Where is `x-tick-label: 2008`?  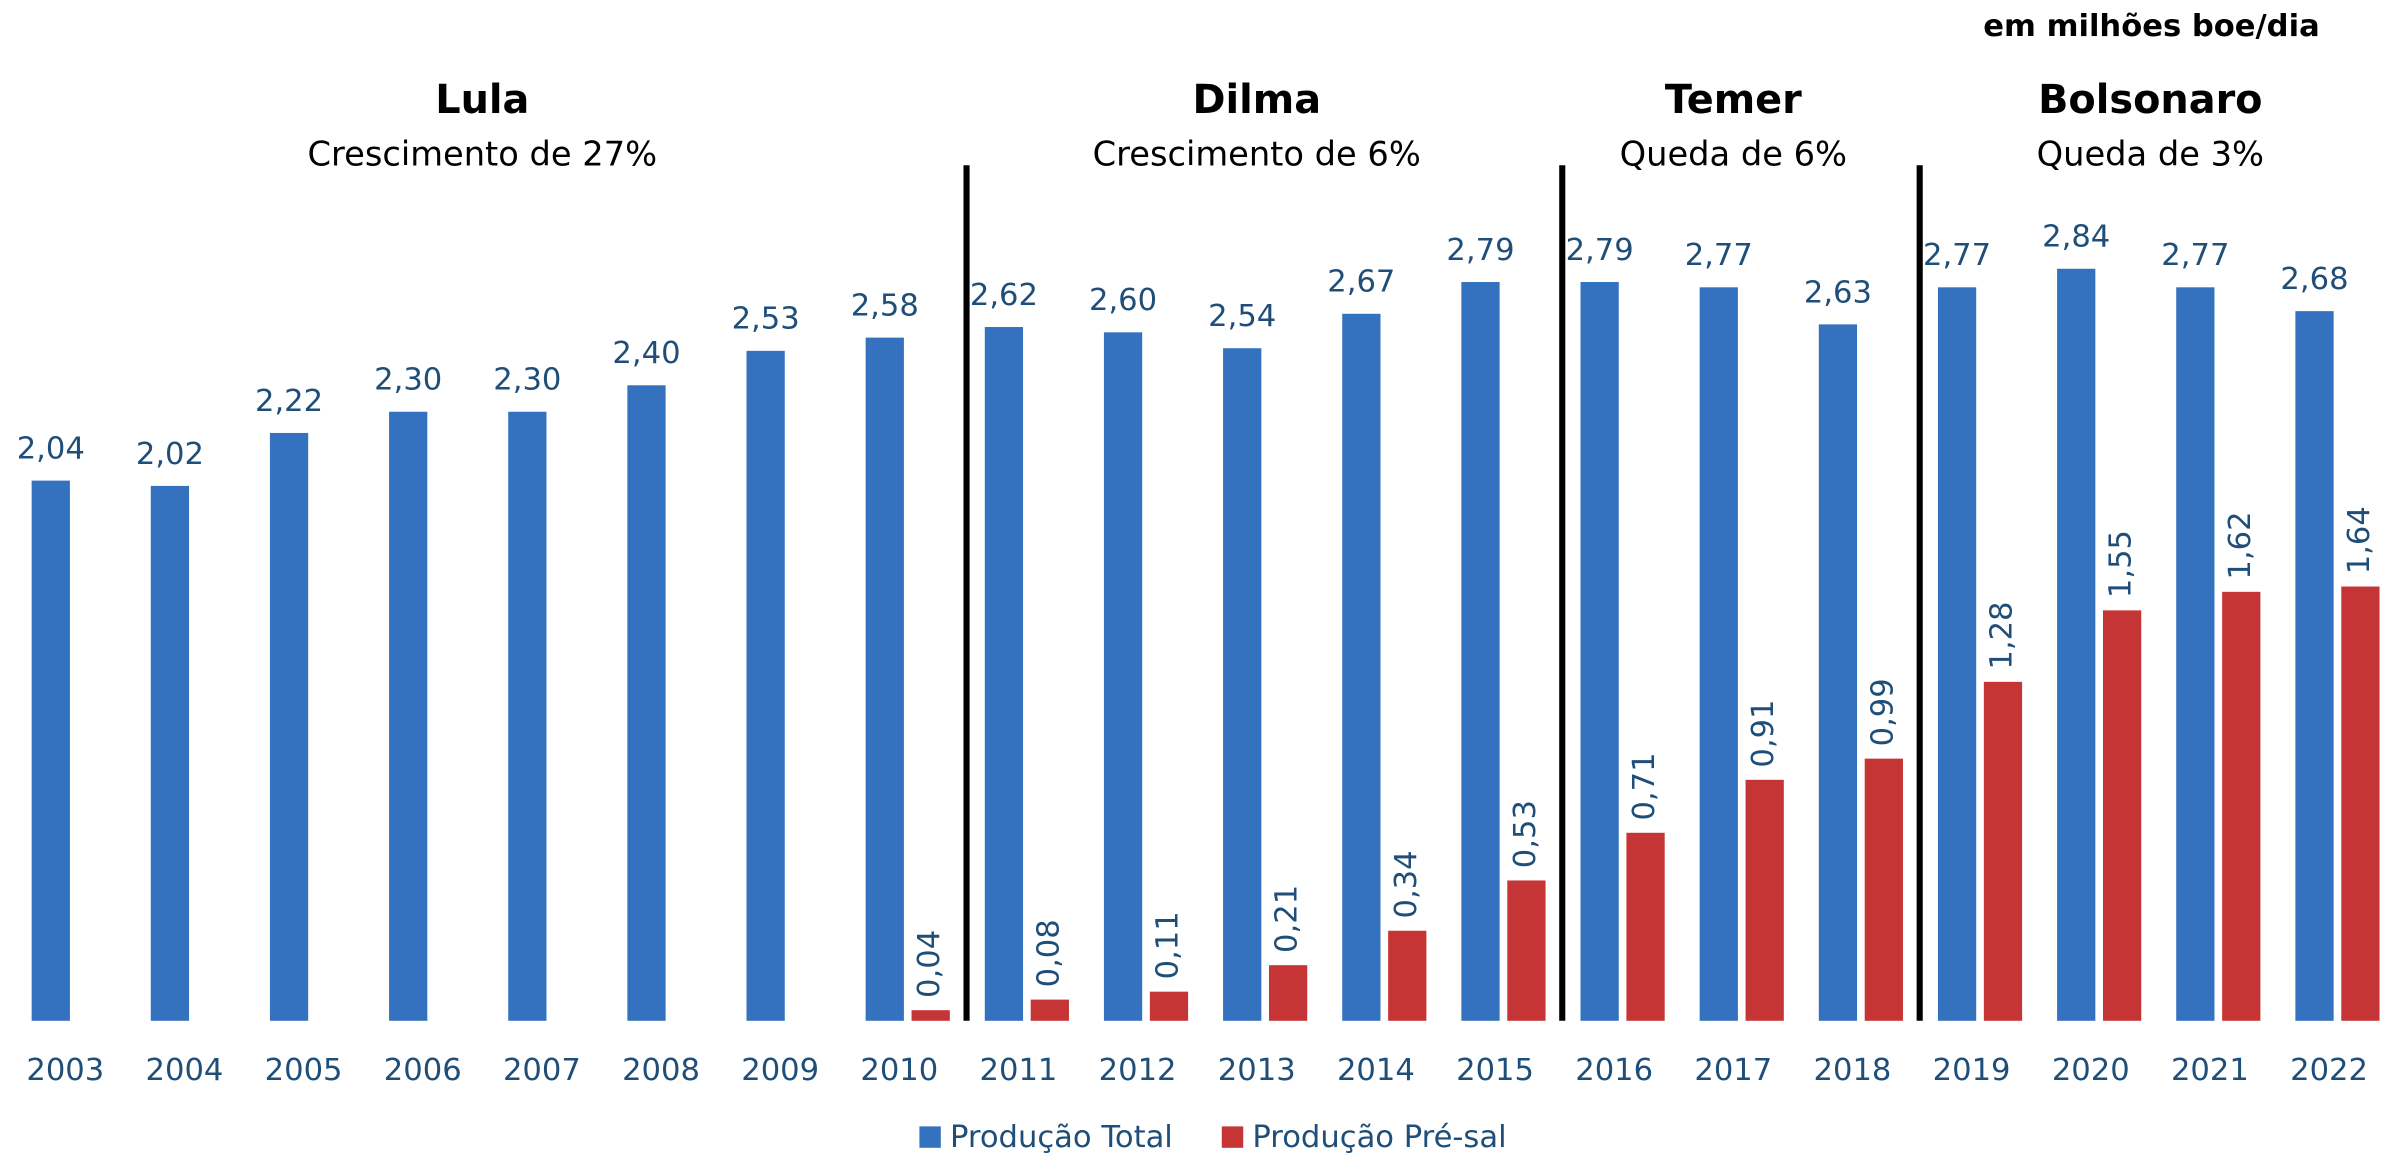
x-tick-label: 2008 is located at coordinates (661, 1070).